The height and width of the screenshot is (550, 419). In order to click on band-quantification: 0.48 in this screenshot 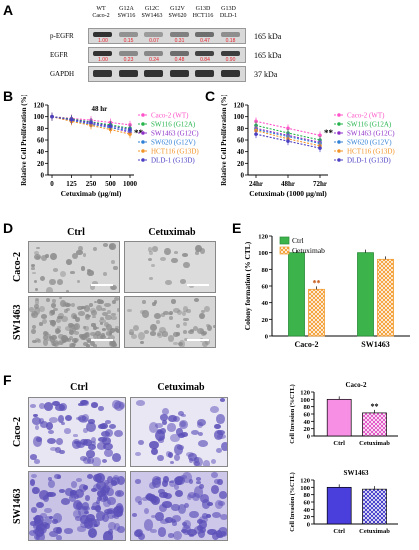, I will do `click(179, 60)`.